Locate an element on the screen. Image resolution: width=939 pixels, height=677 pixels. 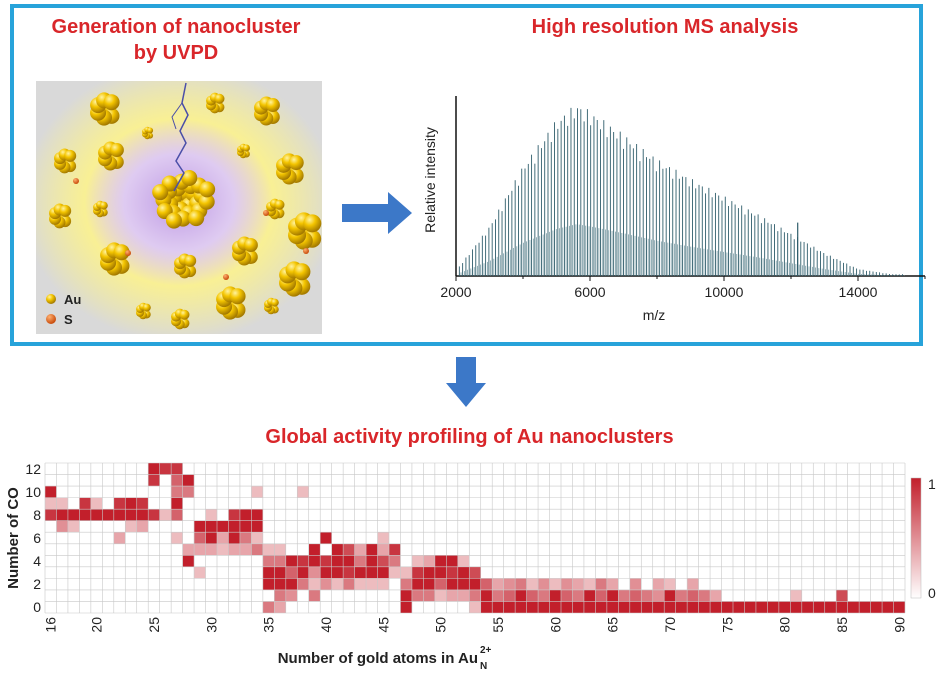
ms-x-label: m/z is located at coordinates (654, 315).